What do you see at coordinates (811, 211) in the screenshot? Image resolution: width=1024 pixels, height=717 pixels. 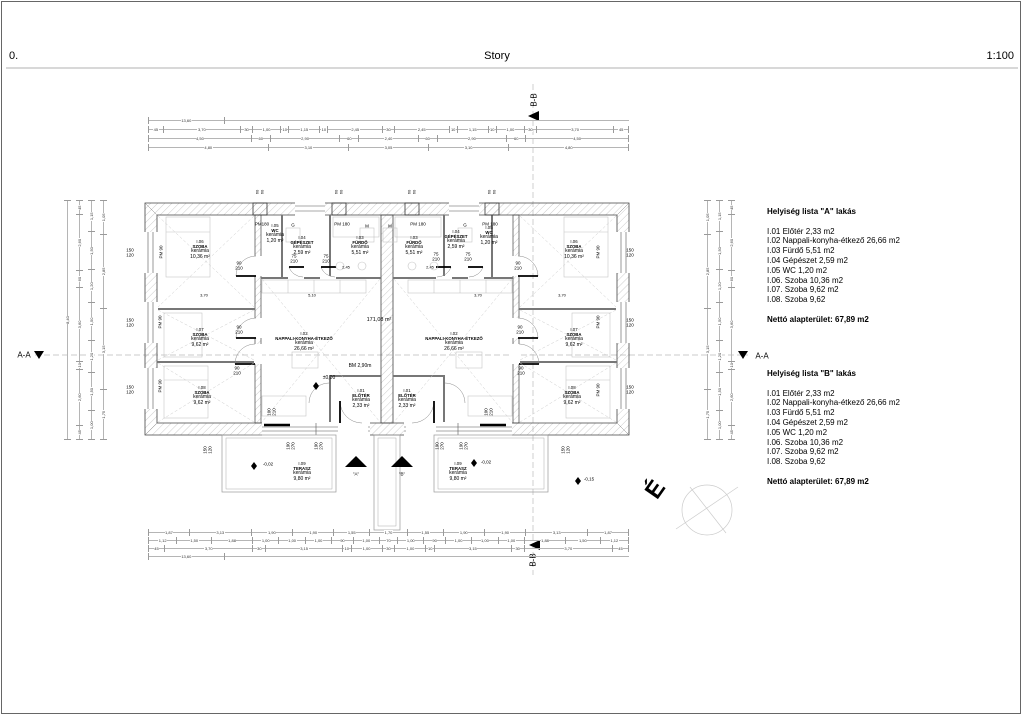 I see `room-list-a-title: Helyiség lista "A" lakás` at bounding box center [811, 211].